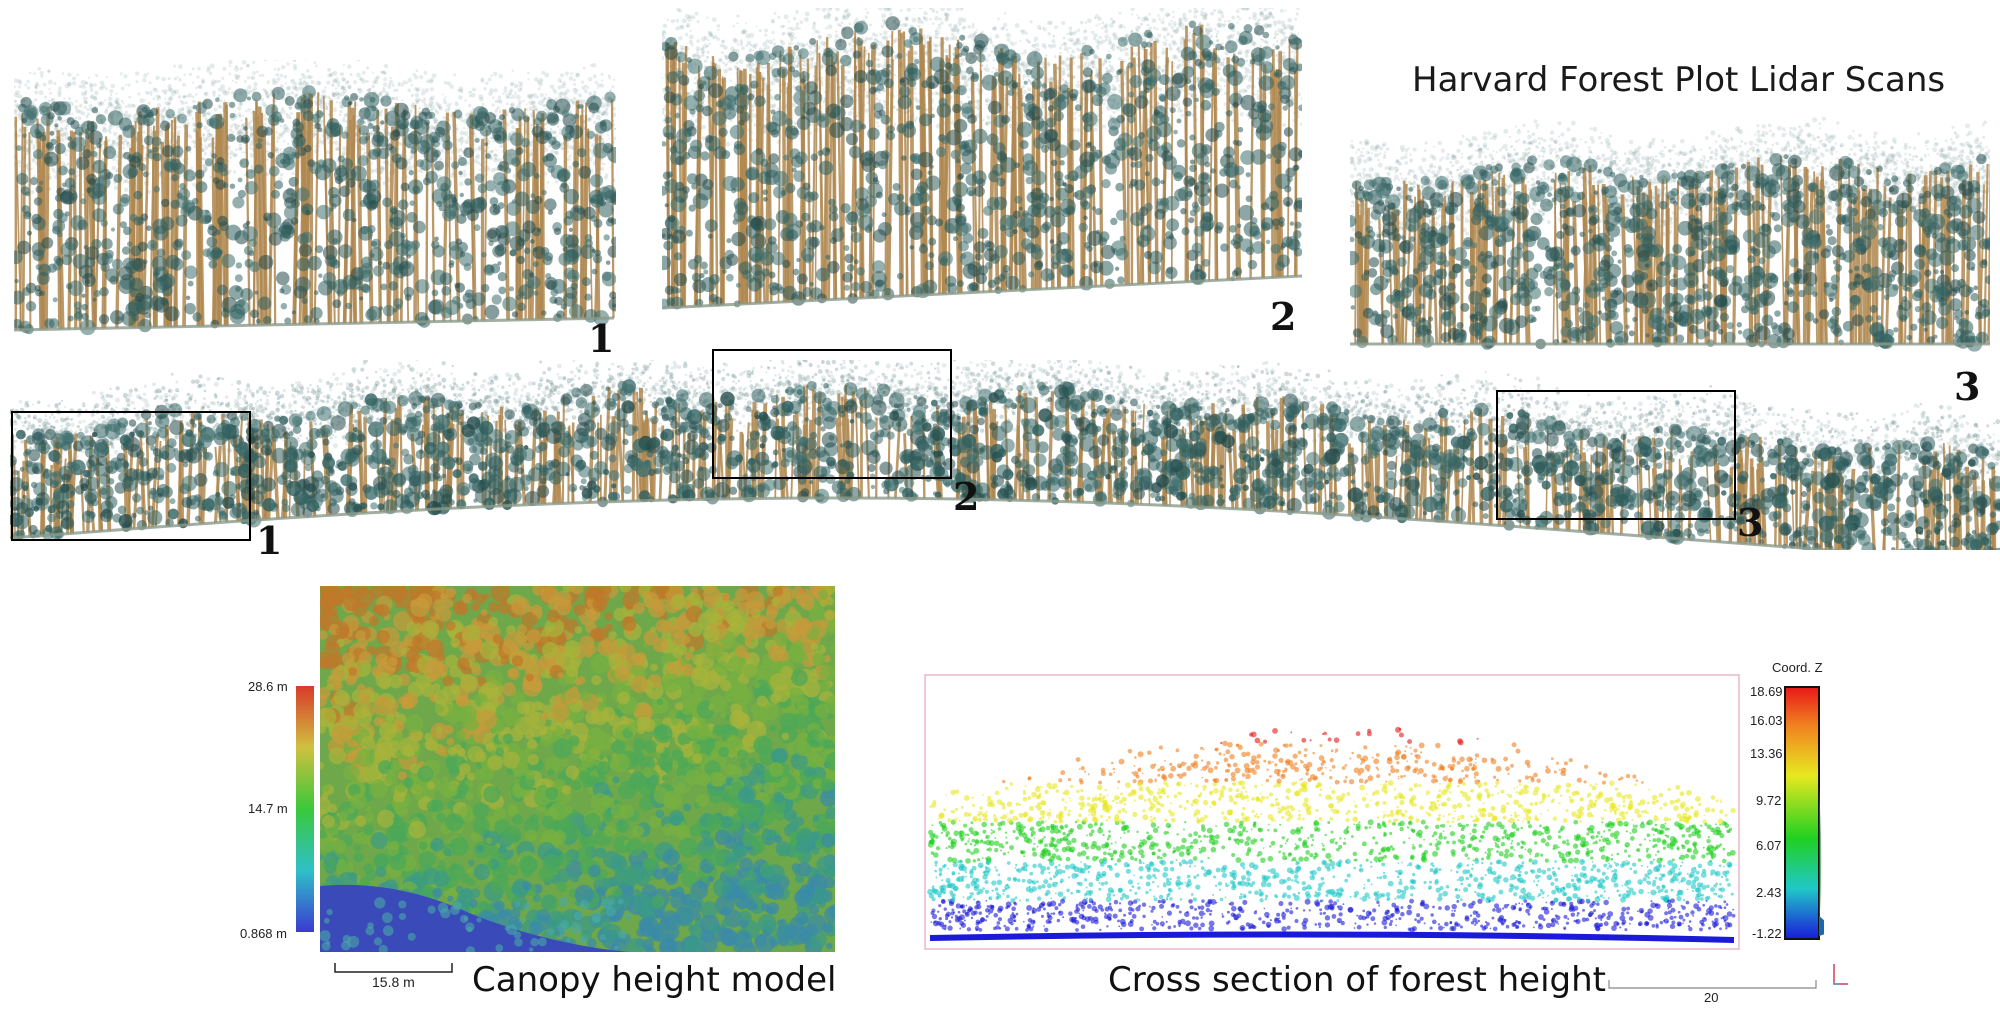  What do you see at coordinates (1797, 667) in the screenshot?
I see `xsec-colorbar-title: Coord. Z` at bounding box center [1797, 667].